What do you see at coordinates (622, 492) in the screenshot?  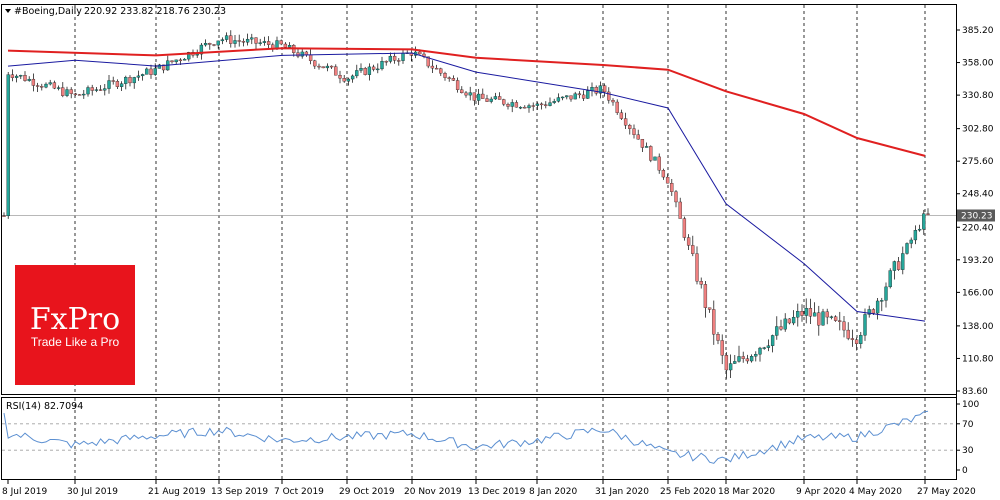 I see `time-tick-label: 31 Jan 2020` at bounding box center [622, 492].